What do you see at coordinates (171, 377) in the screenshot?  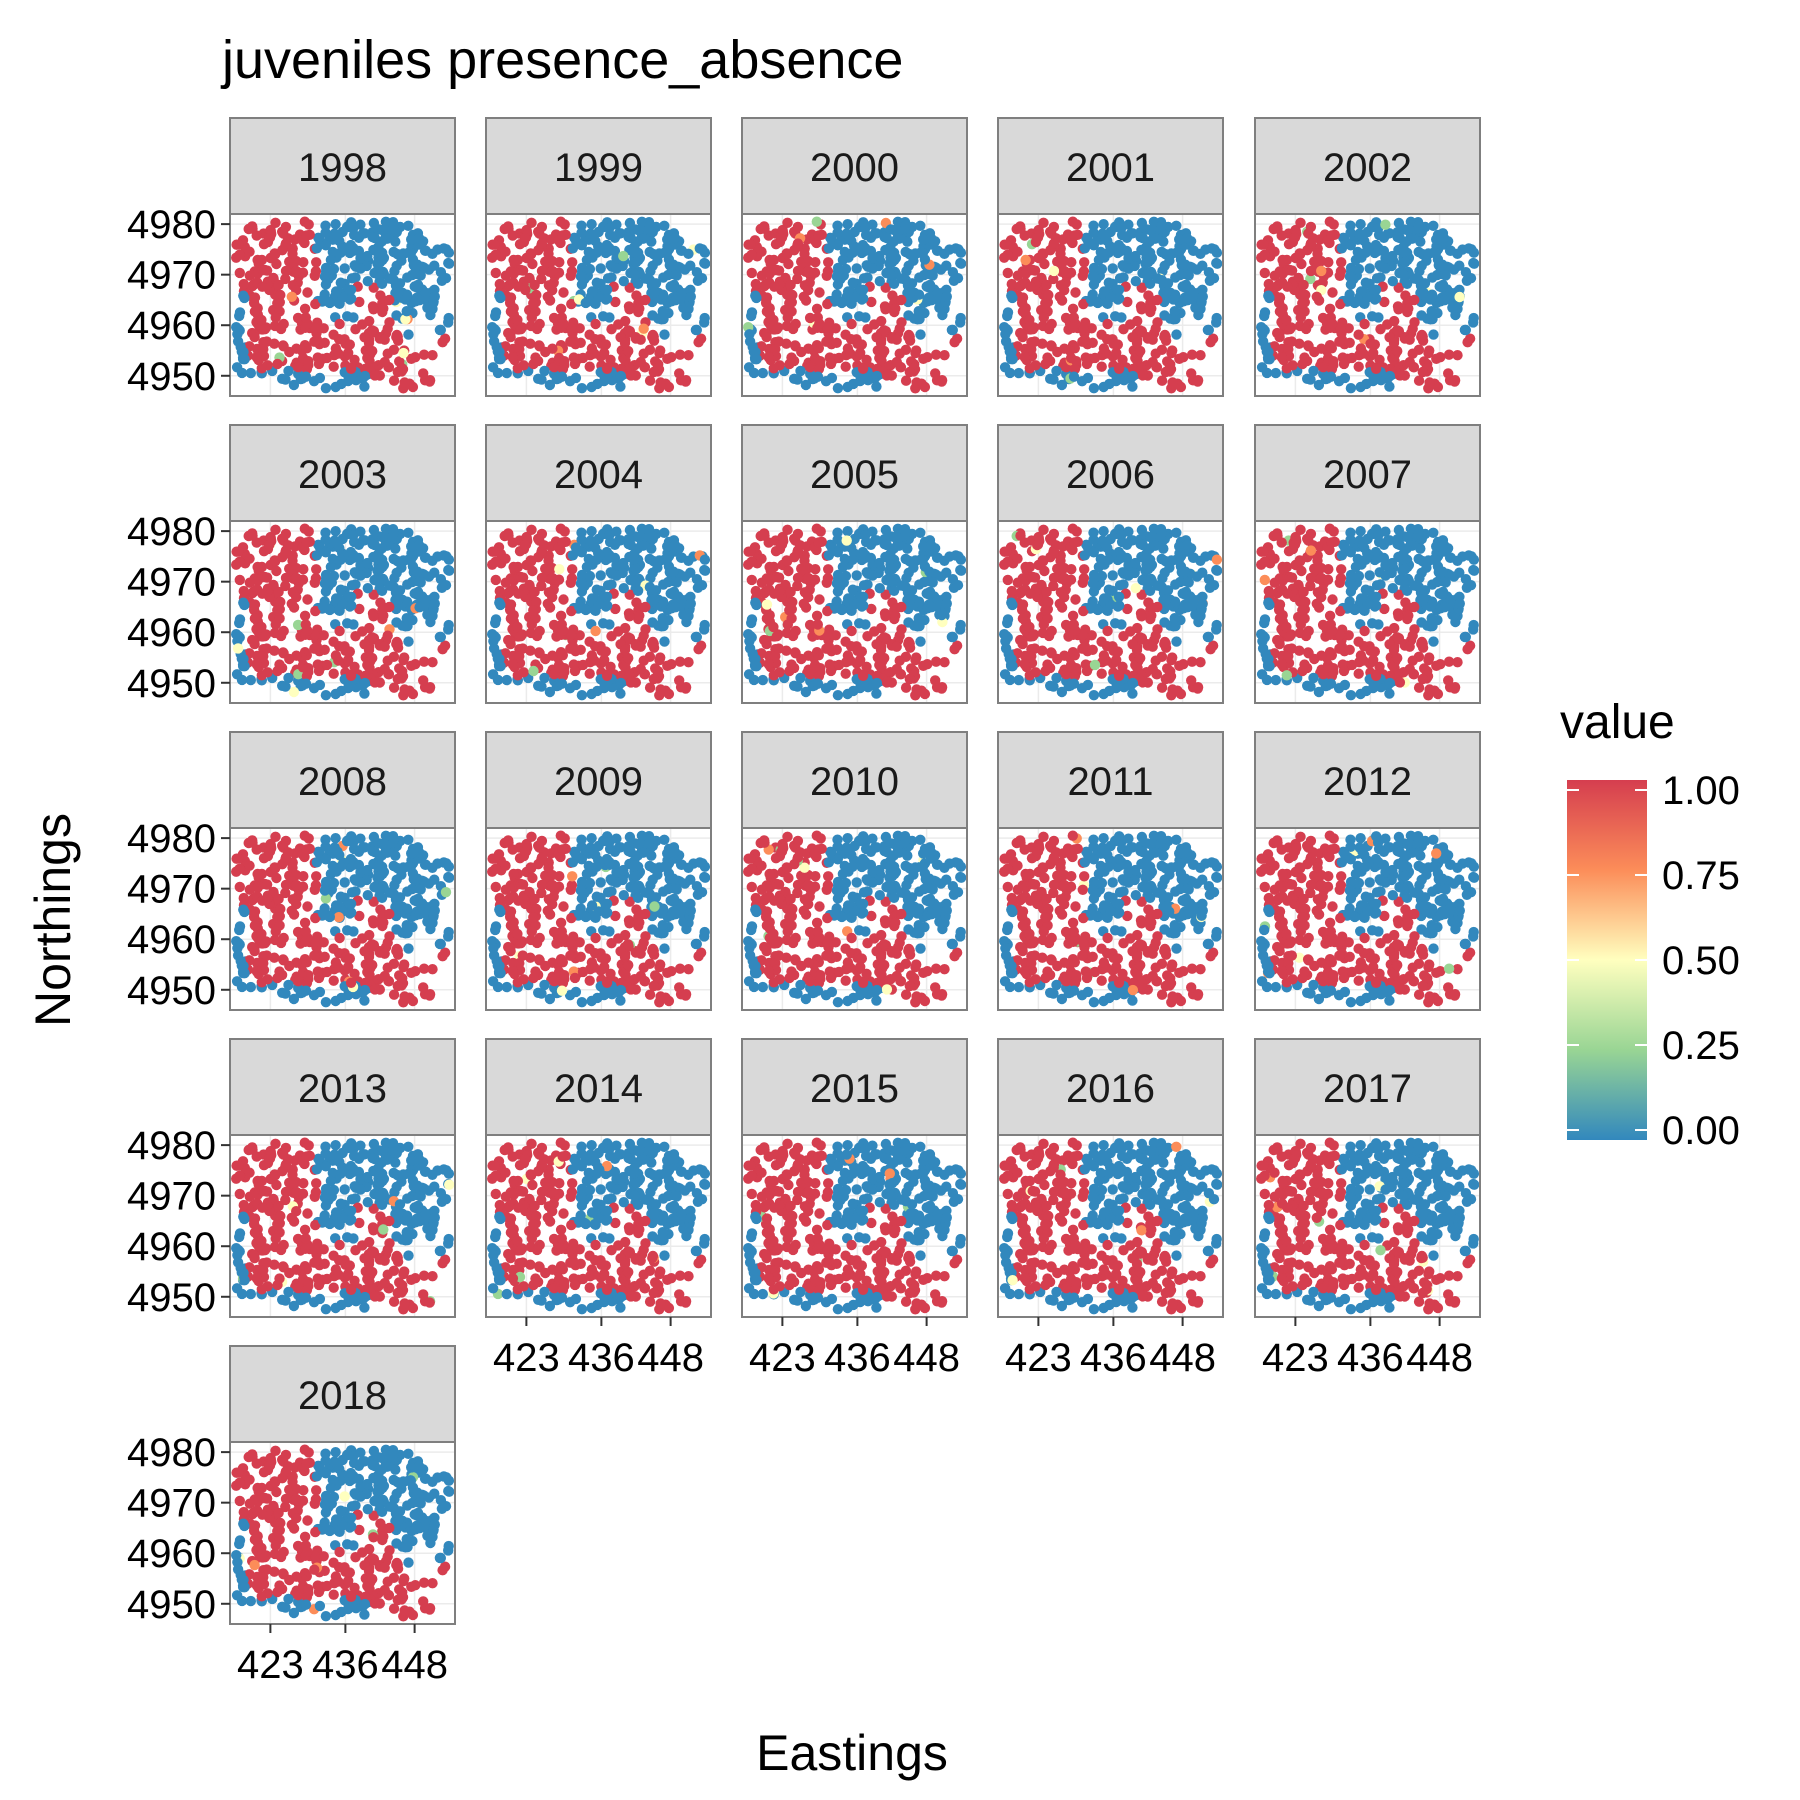 I see `y-tick-label: 4950` at bounding box center [171, 377].